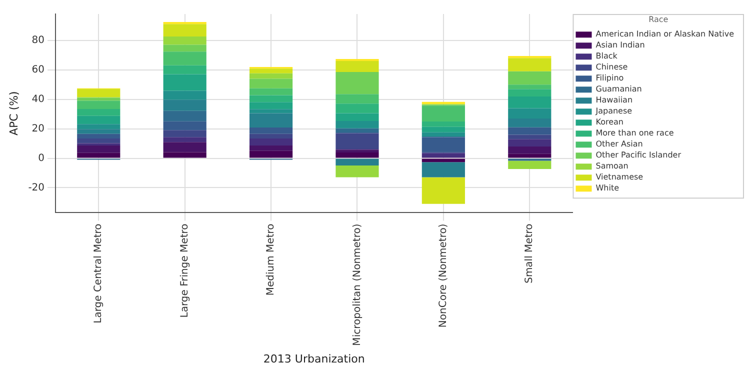  What do you see at coordinates (658, 19) in the screenshot?
I see `legend-title: Race` at bounding box center [658, 19].